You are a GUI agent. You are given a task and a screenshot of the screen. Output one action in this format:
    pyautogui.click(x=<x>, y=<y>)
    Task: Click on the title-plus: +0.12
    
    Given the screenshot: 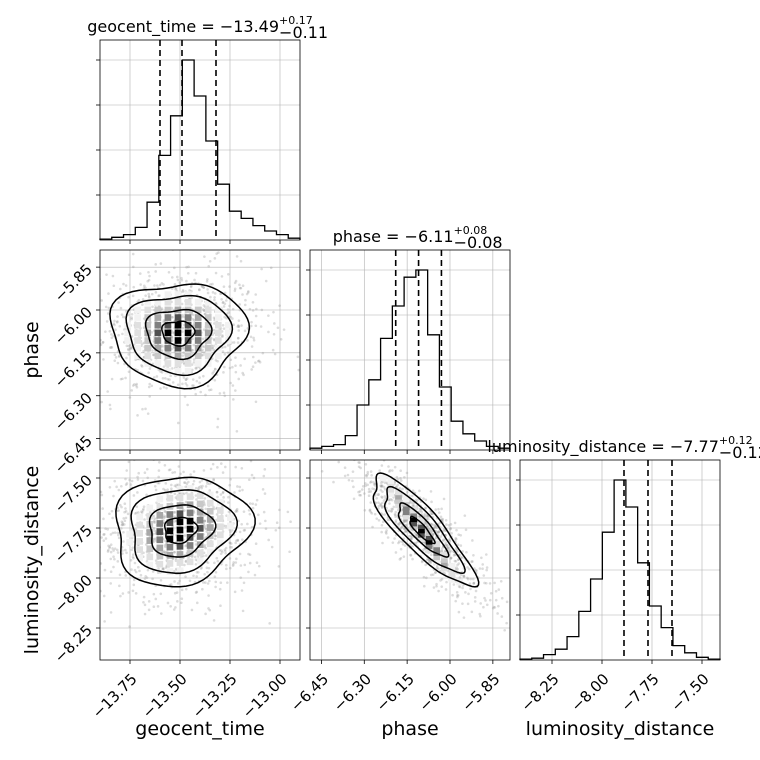 What is the action you would take?
    pyautogui.click(x=736, y=440)
    